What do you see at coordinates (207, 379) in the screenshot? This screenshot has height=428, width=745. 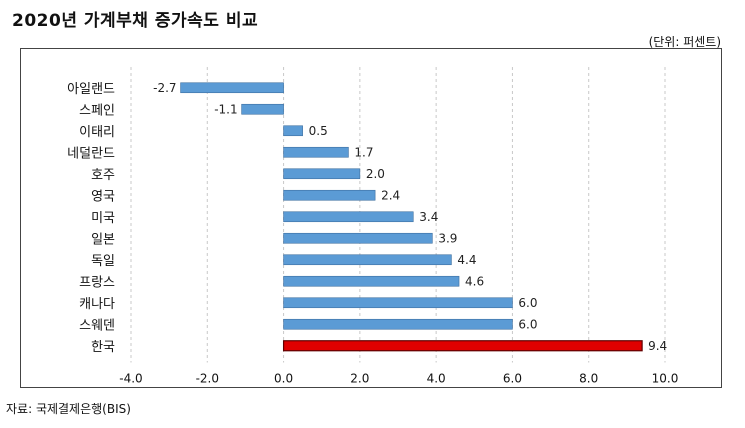 I see `x-tick-label: -2.0` at bounding box center [207, 379].